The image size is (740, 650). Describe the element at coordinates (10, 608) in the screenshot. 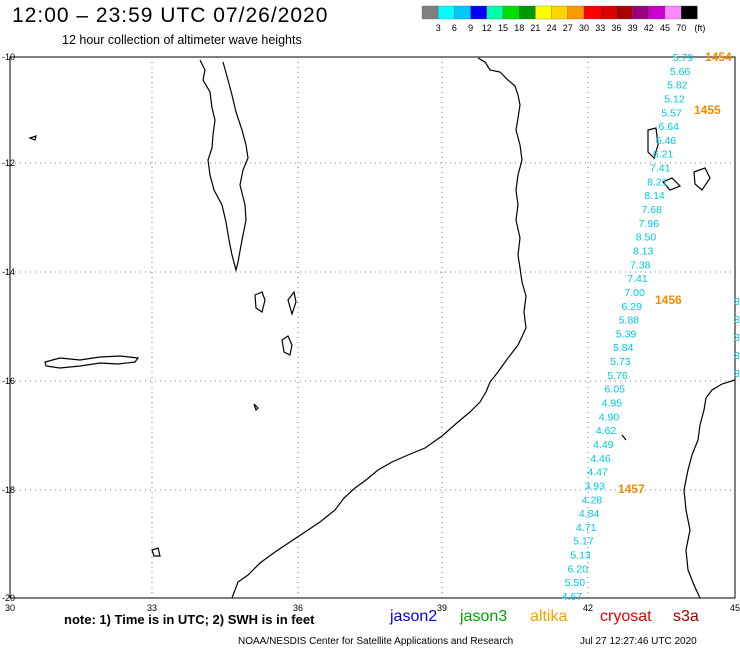

I see `longitude-label: 30` at that location.